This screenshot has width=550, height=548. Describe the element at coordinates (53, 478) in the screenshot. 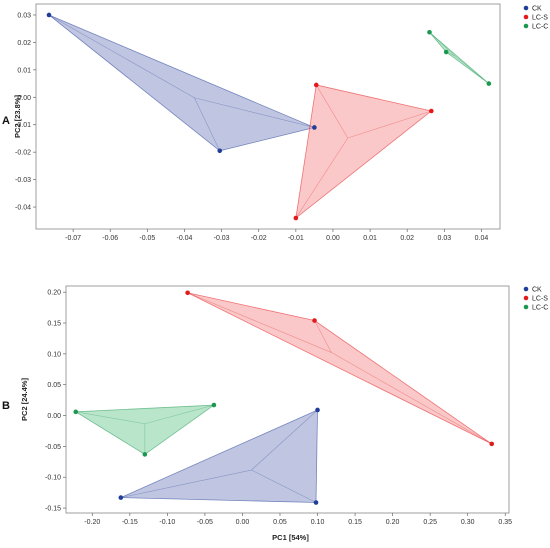

I see `y-tick-label: -0.10` at that location.